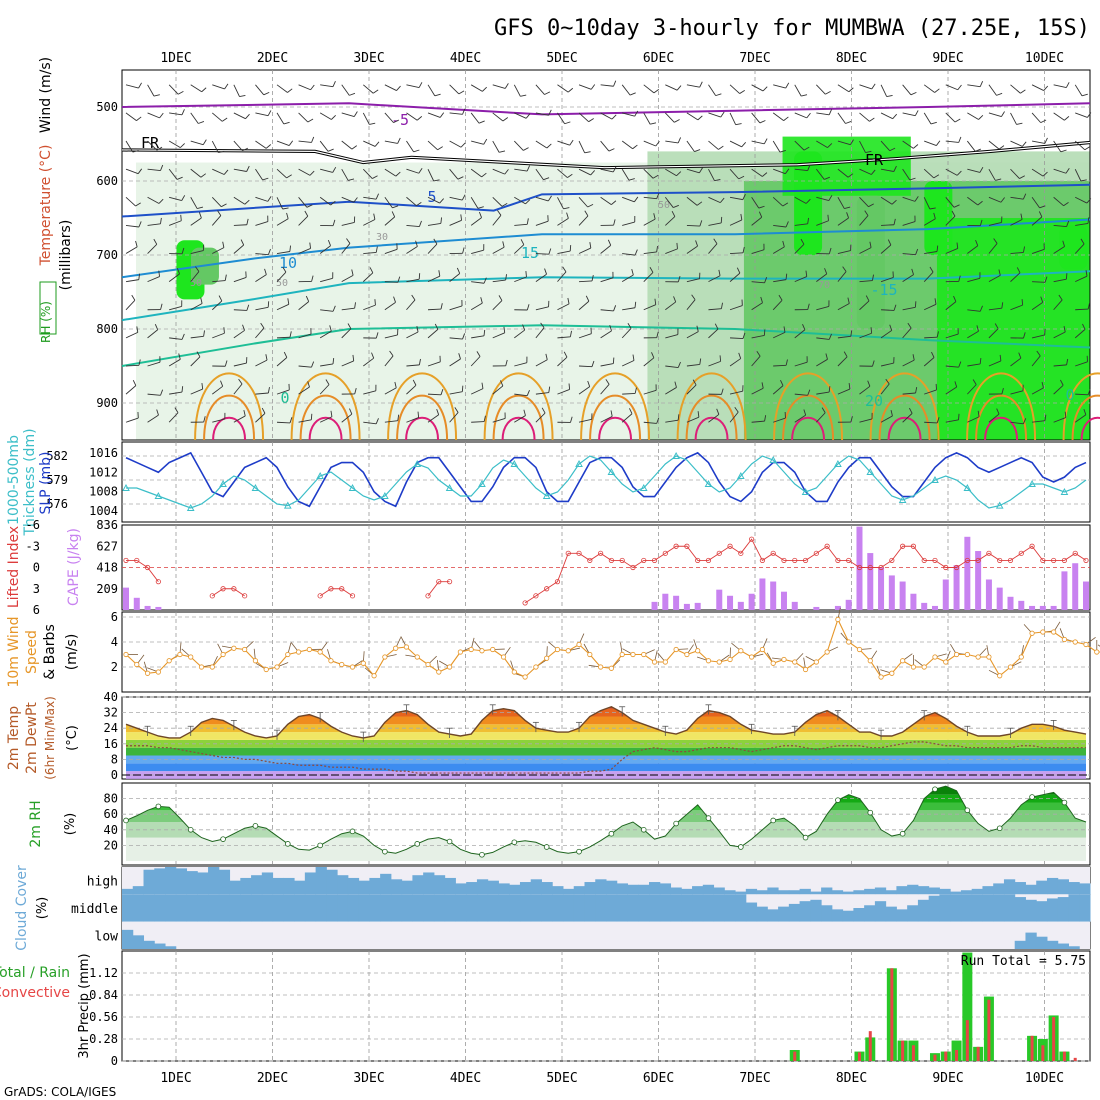 This screenshot has height=1100, width=1100. Describe the element at coordinates (606, 248) in the screenshot. I see `temperature-contour` at that location.